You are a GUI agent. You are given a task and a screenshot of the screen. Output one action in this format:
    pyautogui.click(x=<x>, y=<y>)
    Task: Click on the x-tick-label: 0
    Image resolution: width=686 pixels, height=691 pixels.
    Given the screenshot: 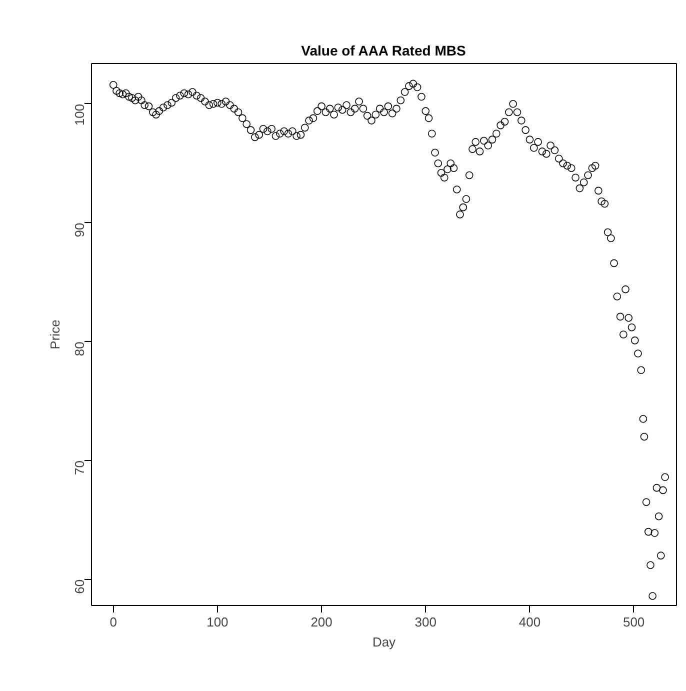 What is the action you would take?
    pyautogui.click(x=113, y=622)
    